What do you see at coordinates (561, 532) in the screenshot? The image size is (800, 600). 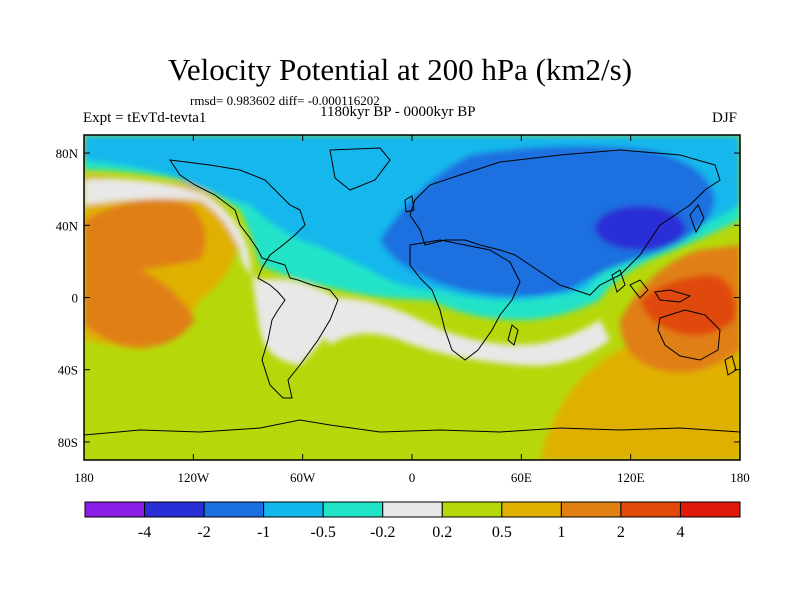 I see `colorbar-label: 1` at bounding box center [561, 532].